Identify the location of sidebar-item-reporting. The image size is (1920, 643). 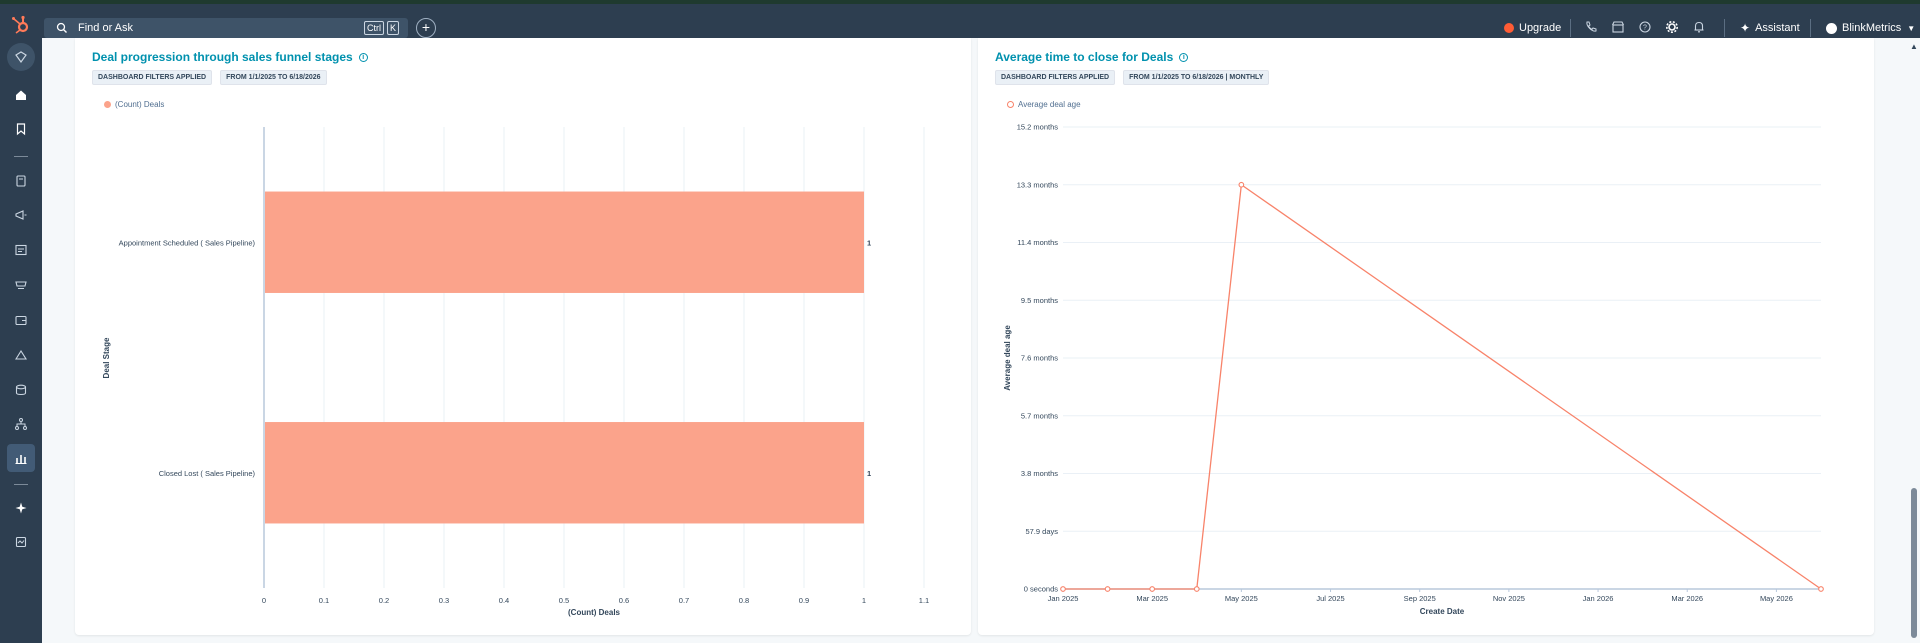
(21, 458).